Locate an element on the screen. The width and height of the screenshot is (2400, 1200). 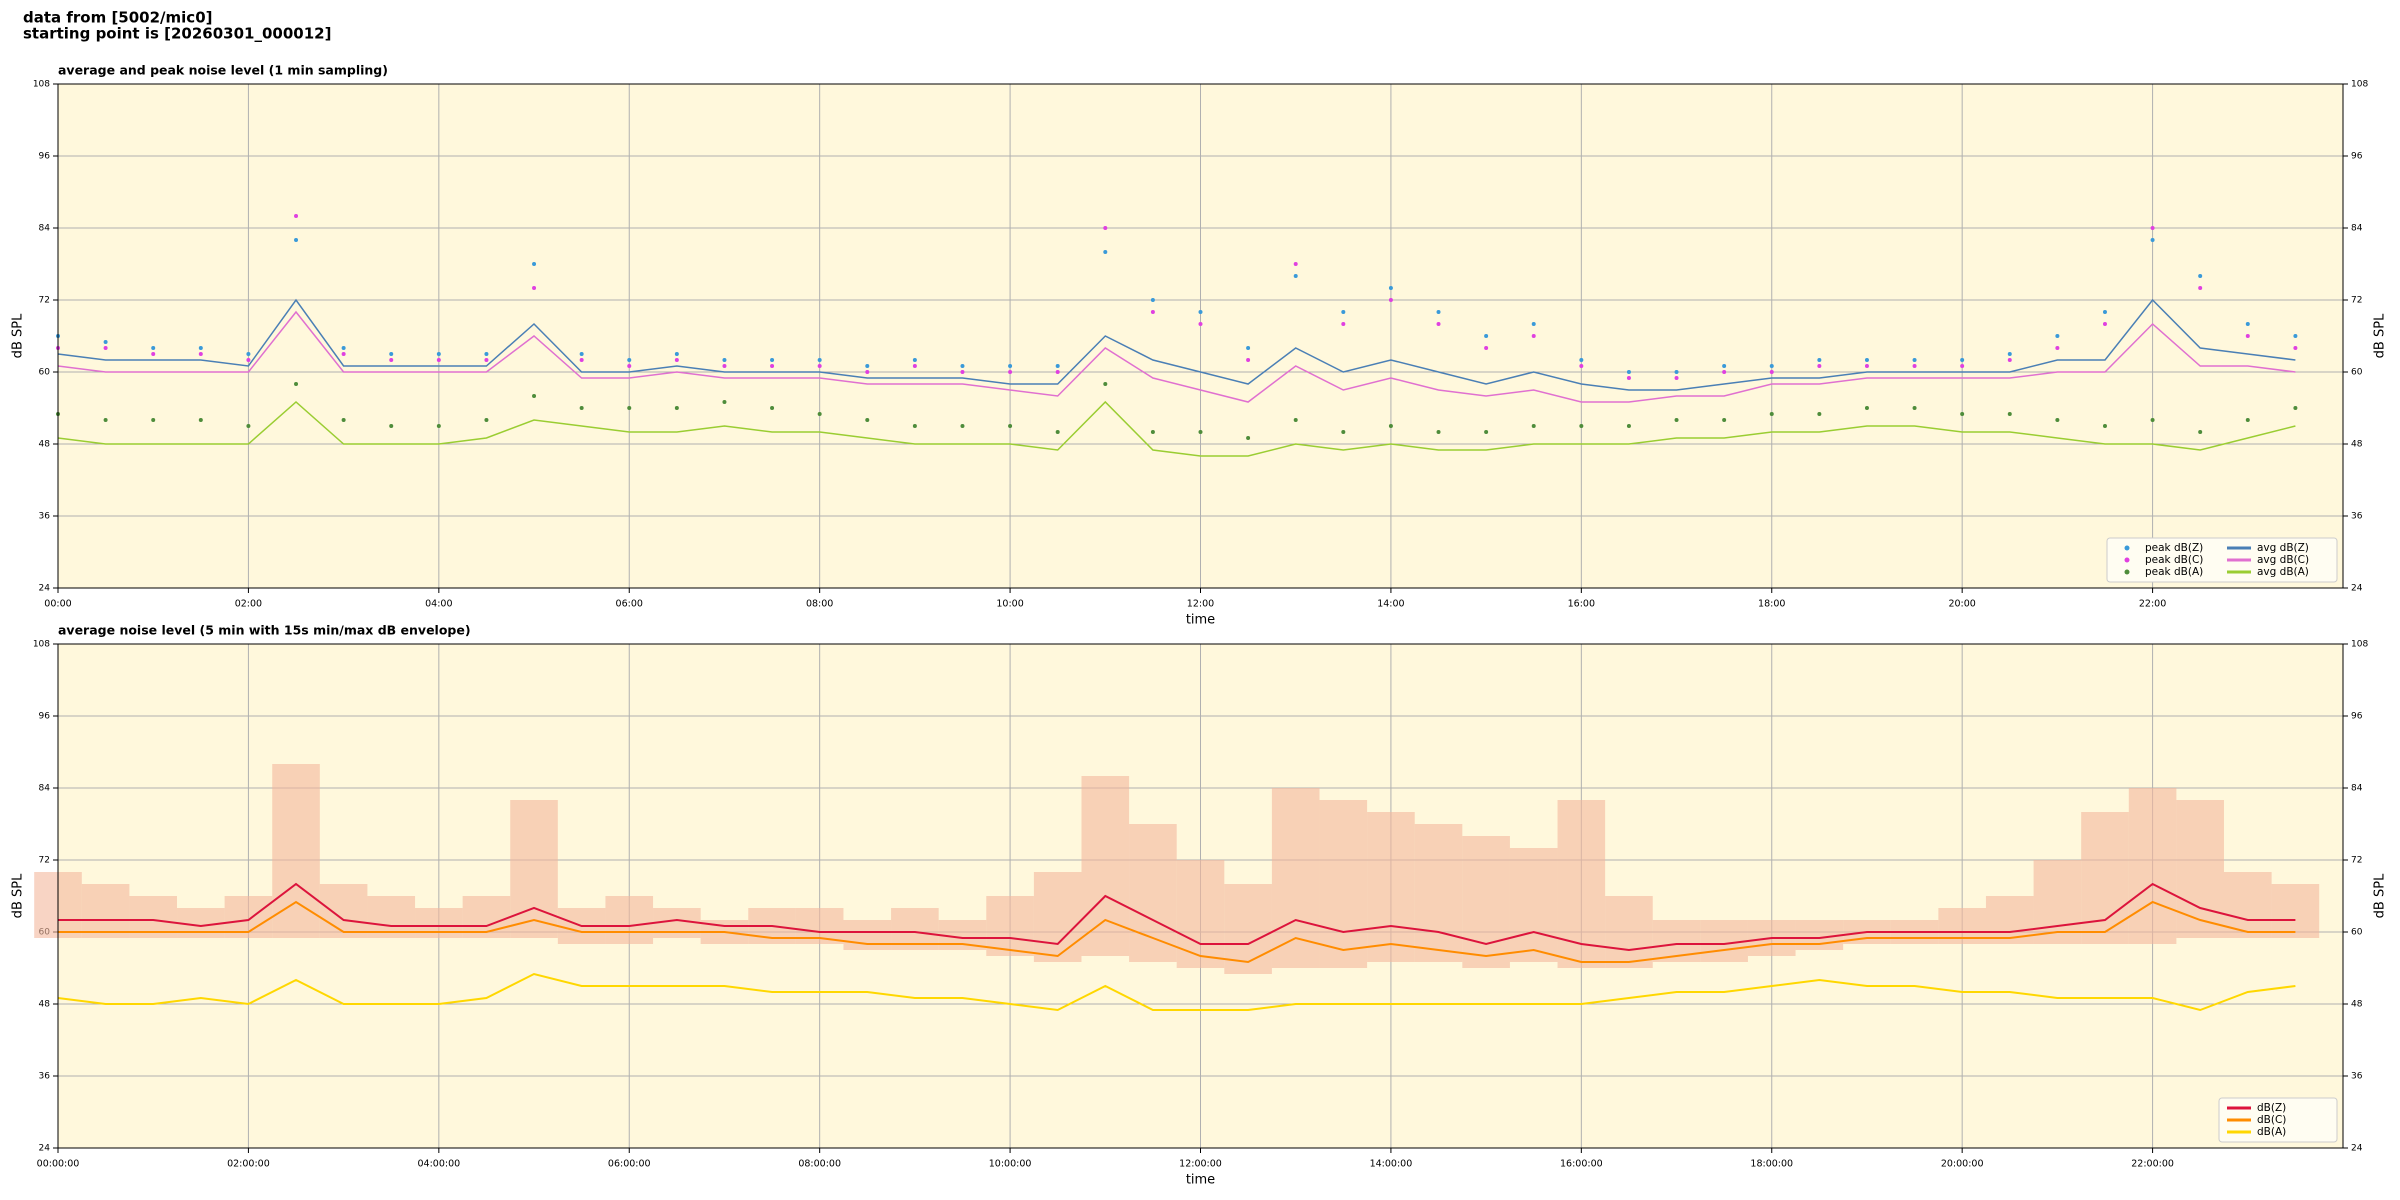
y2-tick-label: 108 is located at coordinates (2359, 645).